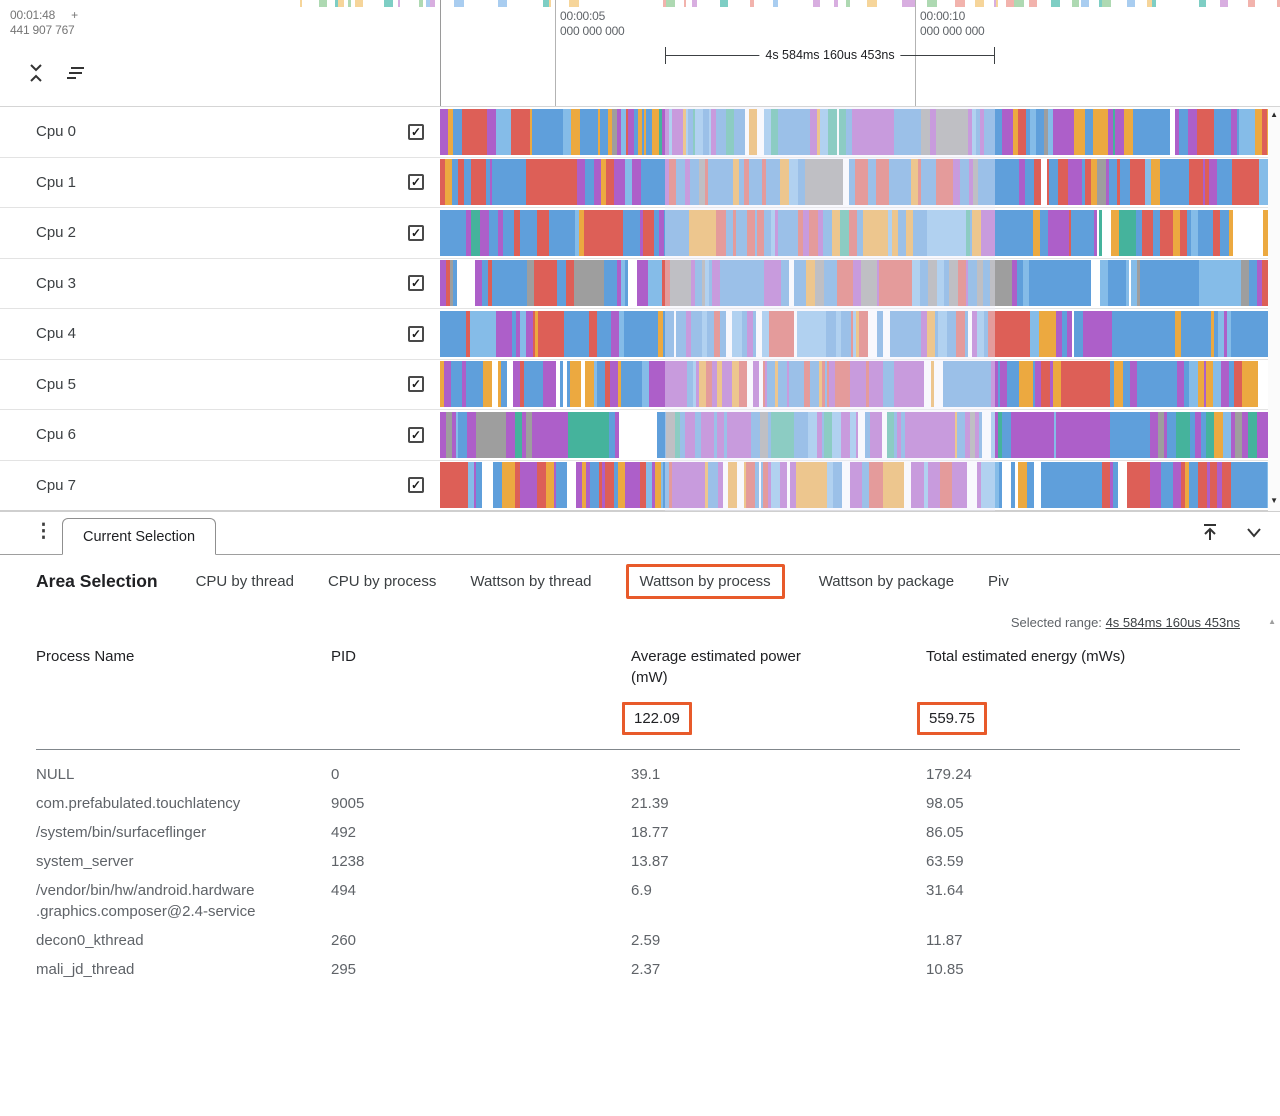 The image size is (1280, 1116). What do you see at coordinates (56, 132) in the screenshot?
I see `track-label: Cpu 0` at bounding box center [56, 132].